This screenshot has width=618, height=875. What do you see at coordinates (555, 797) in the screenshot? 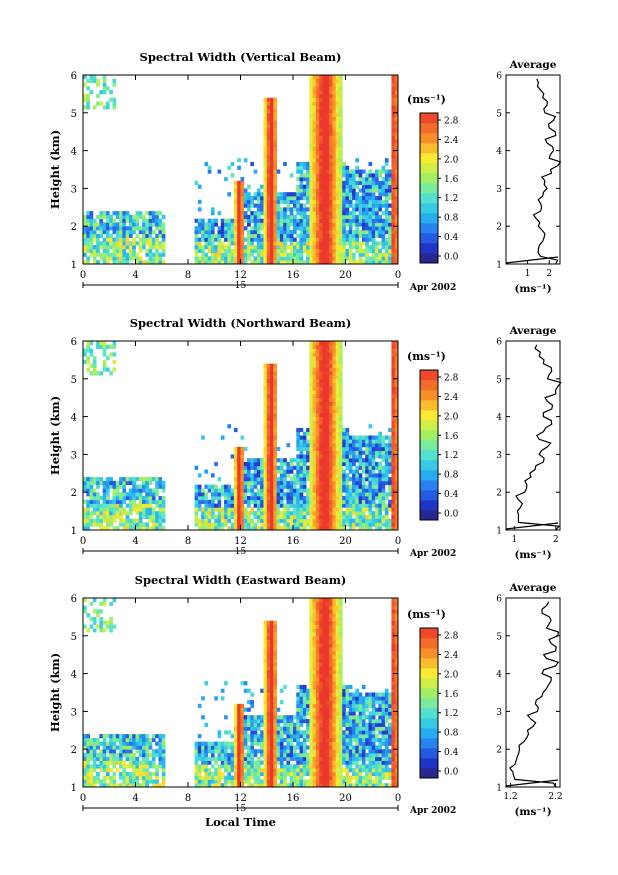
I see `avg-x-tick-label: 2.2` at bounding box center [555, 797].